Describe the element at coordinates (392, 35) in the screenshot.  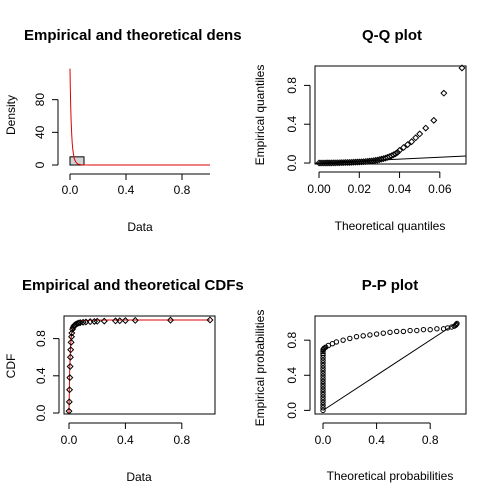
I see `qq-title: Q-Q plot` at that location.